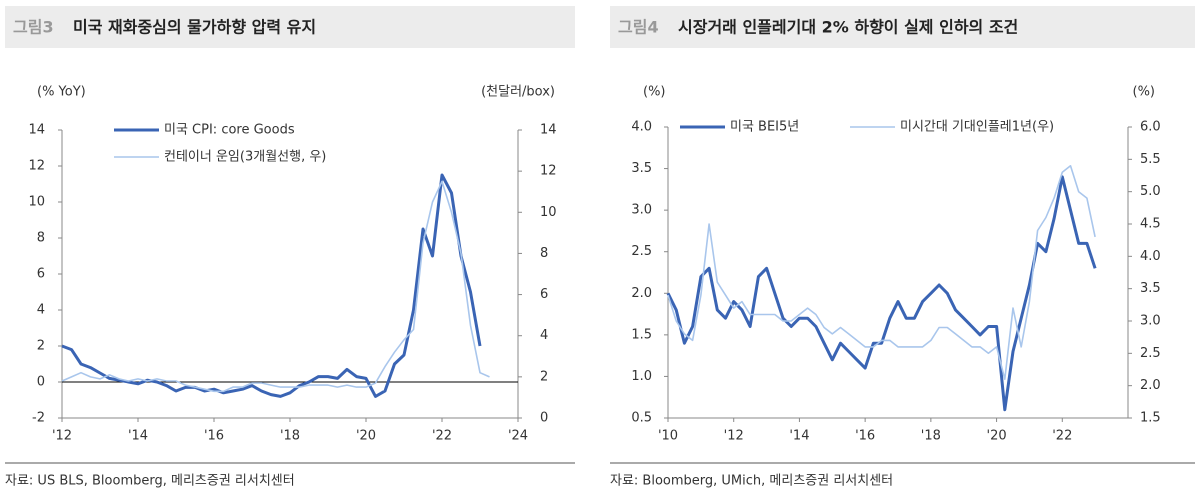 The width and height of the screenshot is (1200, 497). What do you see at coordinates (641, 293) in the screenshot?
I see `y-tick-label: 2.0` at bounding box center [641, 293].